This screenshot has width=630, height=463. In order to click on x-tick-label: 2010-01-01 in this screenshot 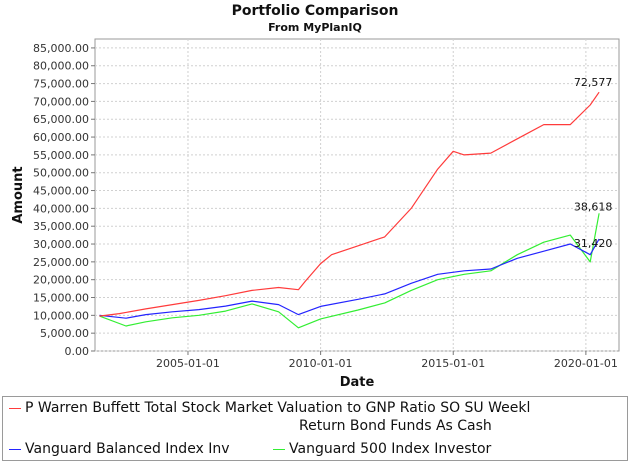, I will do `click(321, 363)`.